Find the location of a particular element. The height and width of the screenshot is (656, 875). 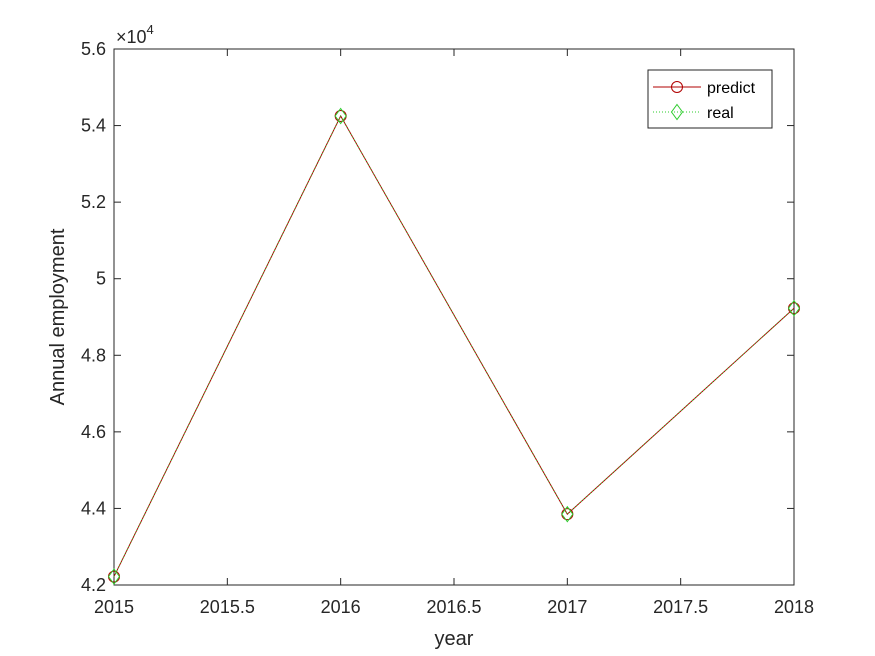

y-tick-label: 5.2 is located at coordinates (93, 202).